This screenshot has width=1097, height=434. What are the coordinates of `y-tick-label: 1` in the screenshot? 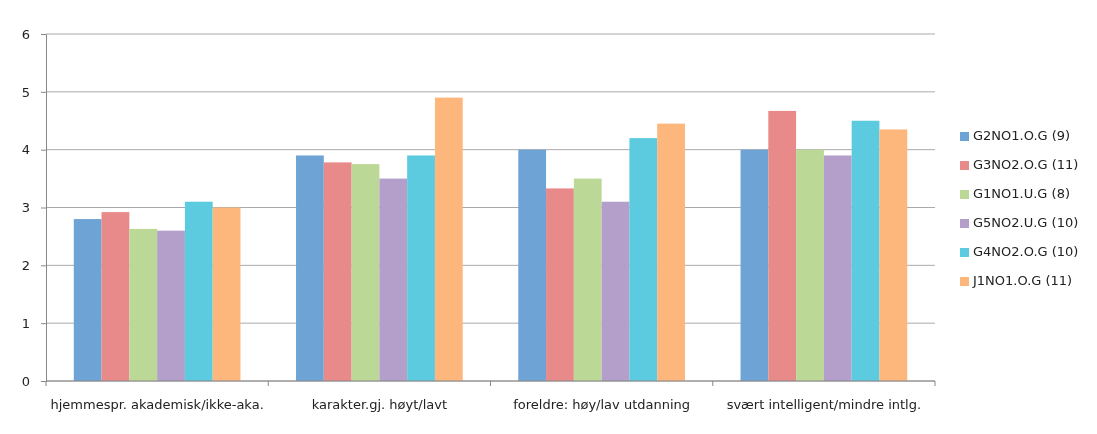 It's located at (25, 323).